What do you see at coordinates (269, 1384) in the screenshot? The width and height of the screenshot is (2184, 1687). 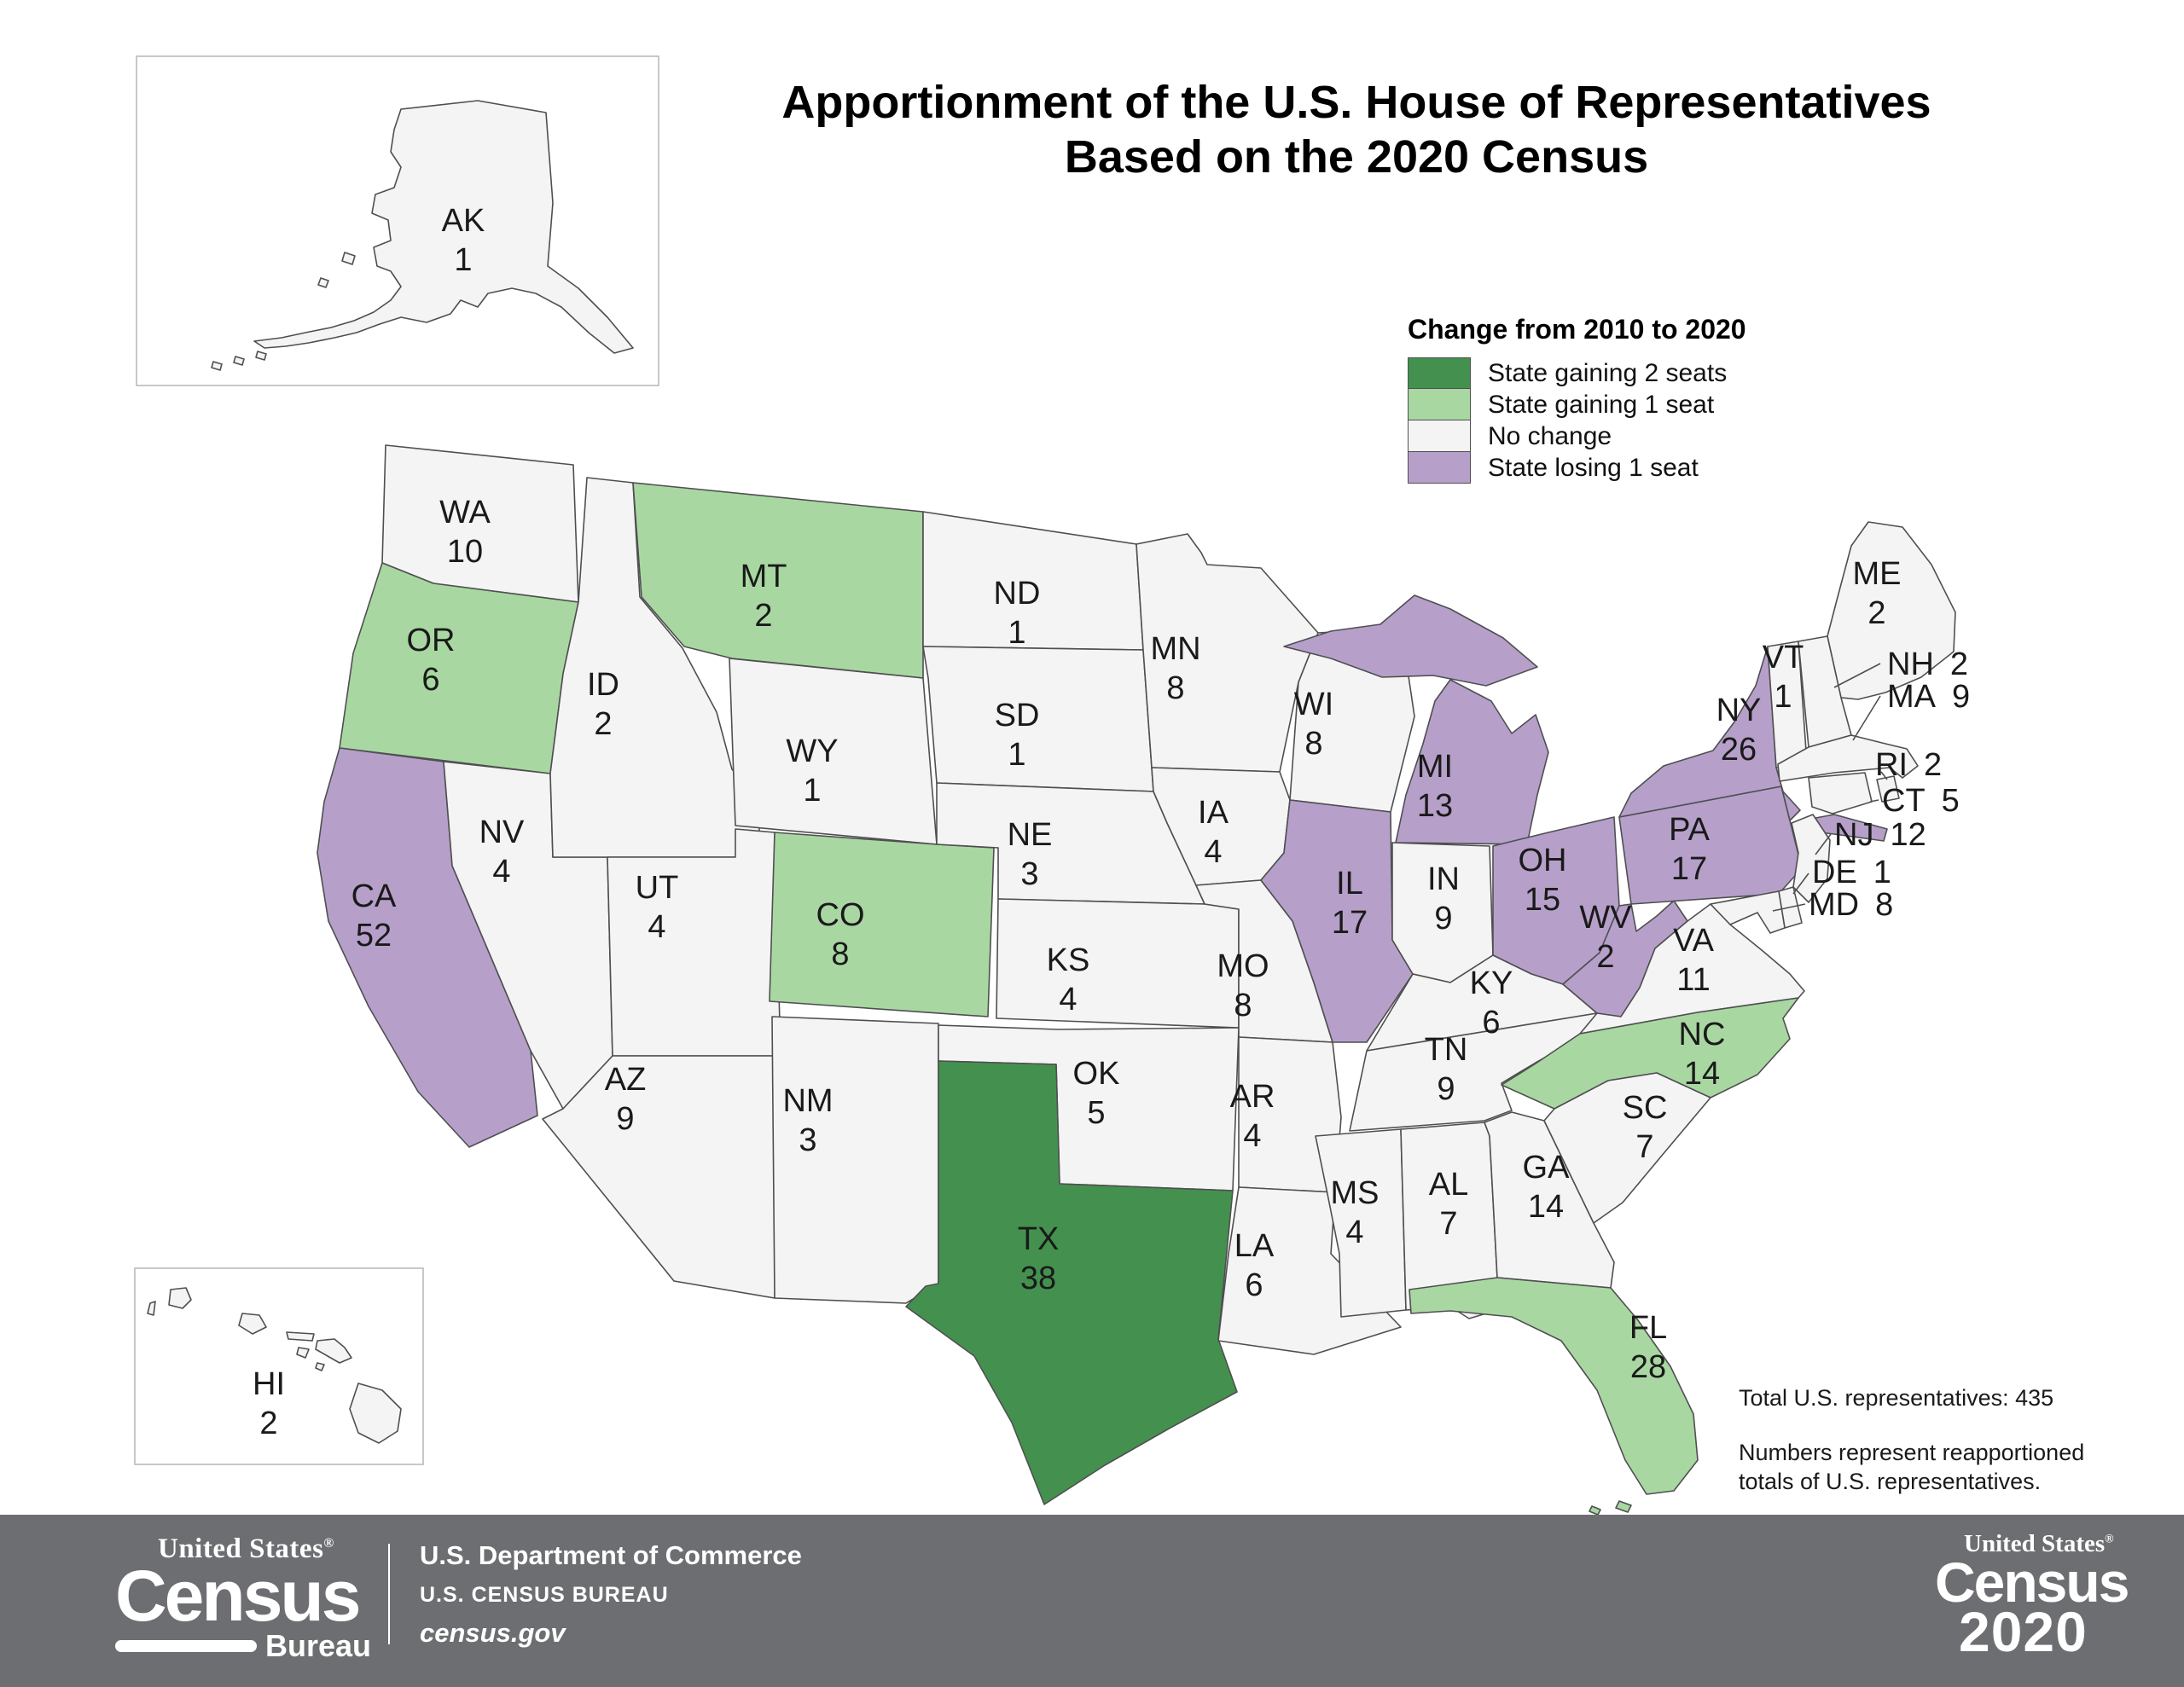 I see `state-label-hi: HI` at bounding box center [269, 1384].